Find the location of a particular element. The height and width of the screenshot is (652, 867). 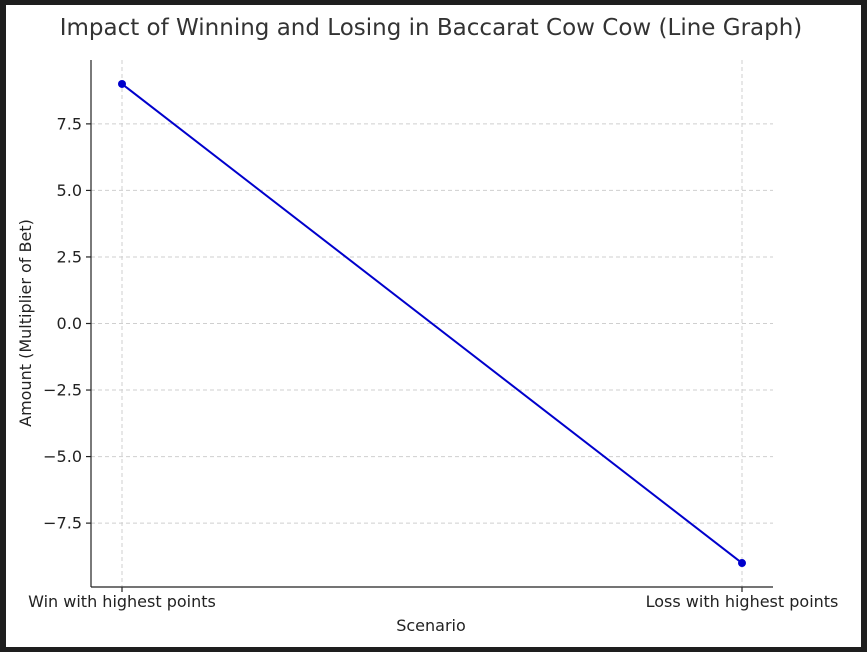

y-tick-label: 7.5 is located at coordinates (69, 123).